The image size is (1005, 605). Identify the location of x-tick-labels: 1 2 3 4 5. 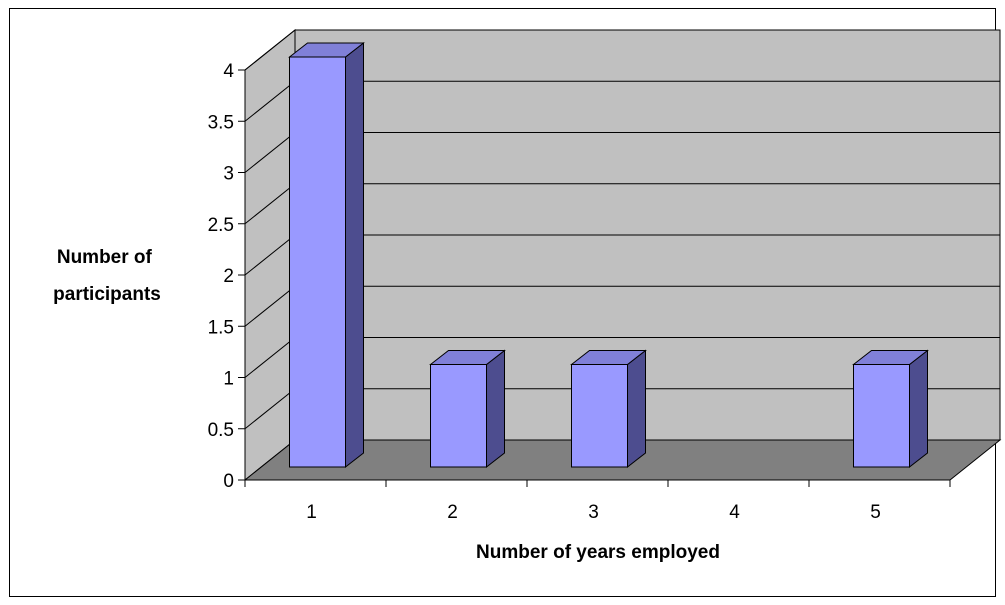
(593, 512).